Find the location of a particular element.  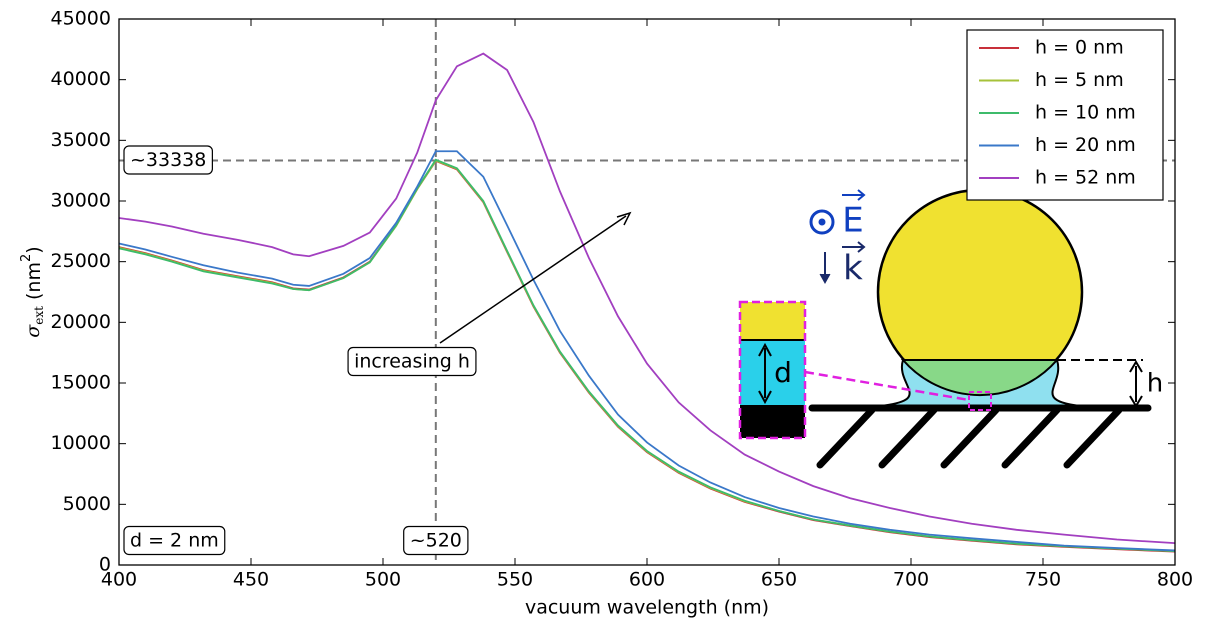

y-tick-label: 35000 is located at coordinates (81, 140).